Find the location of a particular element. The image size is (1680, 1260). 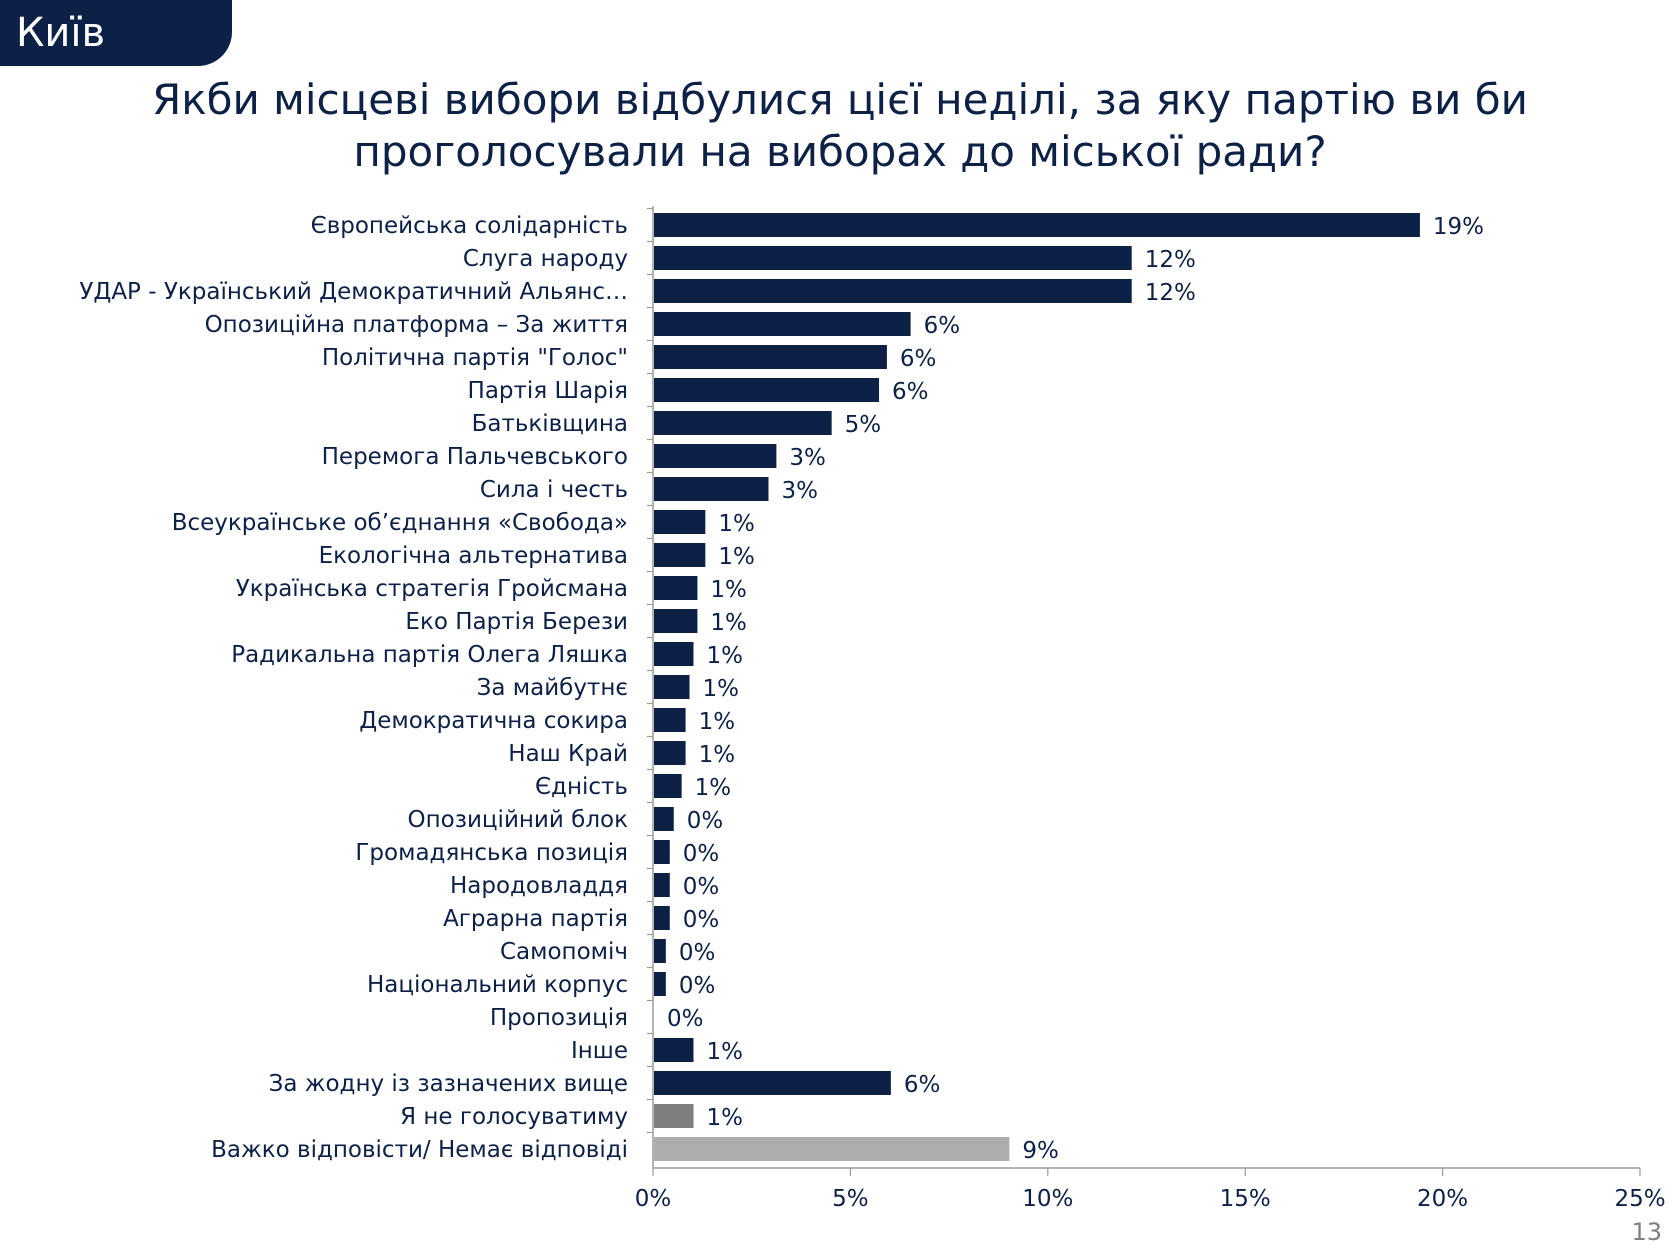

x-tick-label: 10% is located at coordinates (1047, 1199).